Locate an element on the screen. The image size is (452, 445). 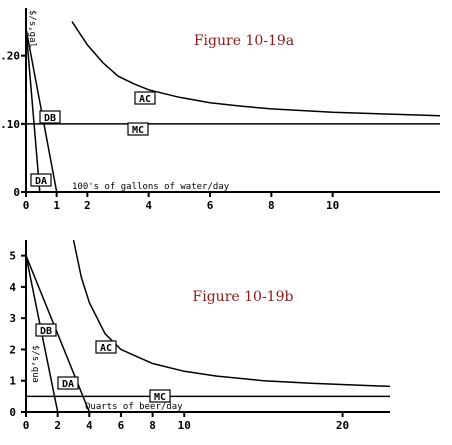
y-tick-label: 1 is located at coordinates (12, 381).